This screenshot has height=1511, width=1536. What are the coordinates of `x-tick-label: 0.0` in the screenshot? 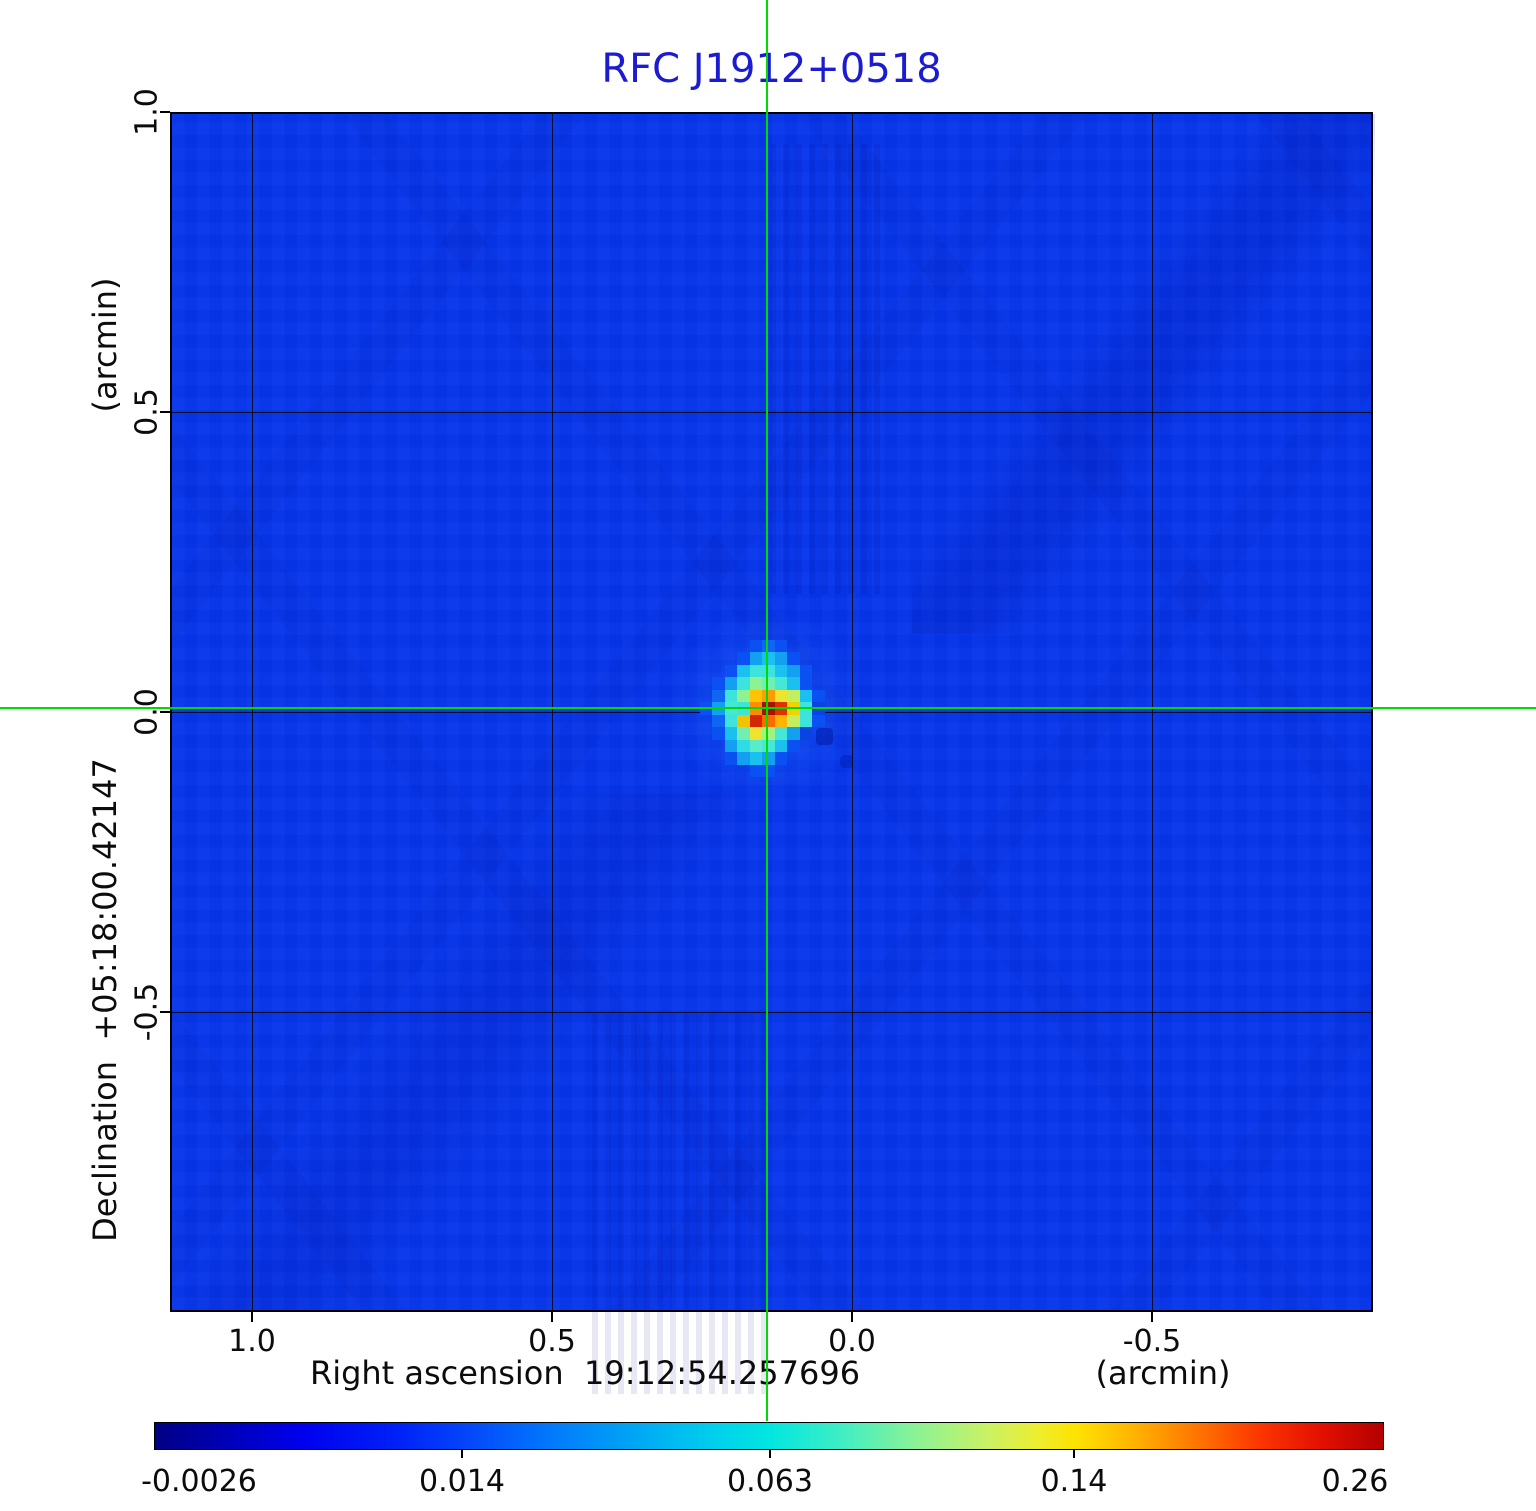 It's located at (852, 1341).